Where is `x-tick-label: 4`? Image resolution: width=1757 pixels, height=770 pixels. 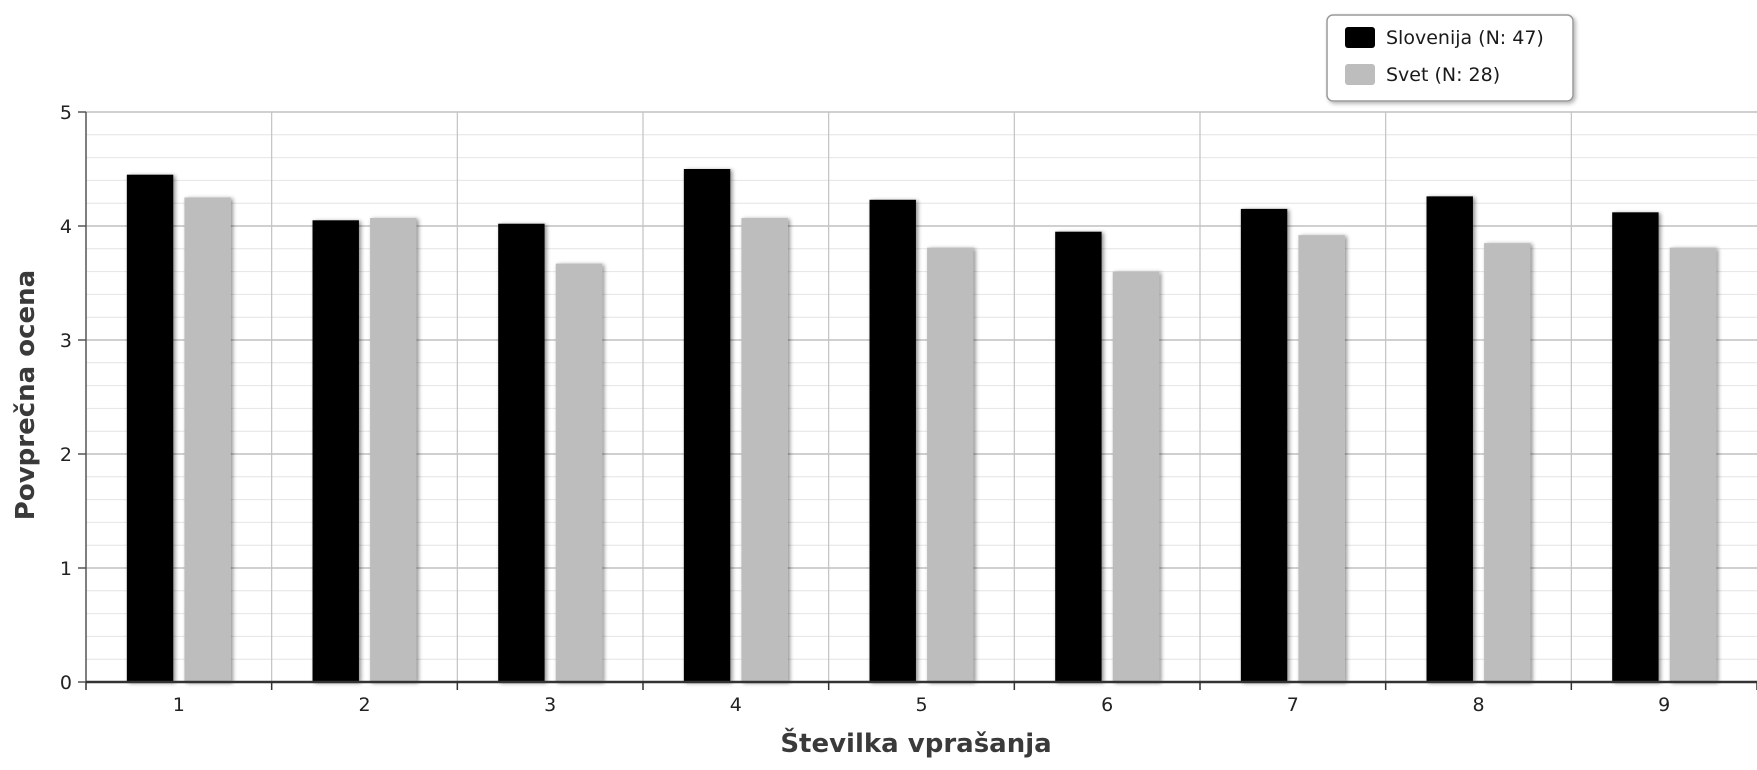 x-tick-label: 4 is located at coordinates (736, 705).